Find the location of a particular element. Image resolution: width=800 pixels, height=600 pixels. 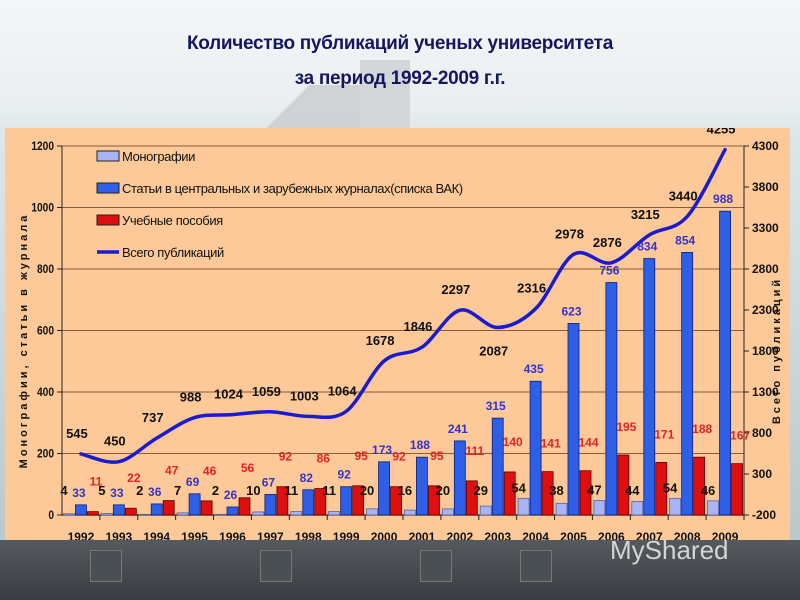

right-tick-label: 1300 is located at coordinates (765, 392).